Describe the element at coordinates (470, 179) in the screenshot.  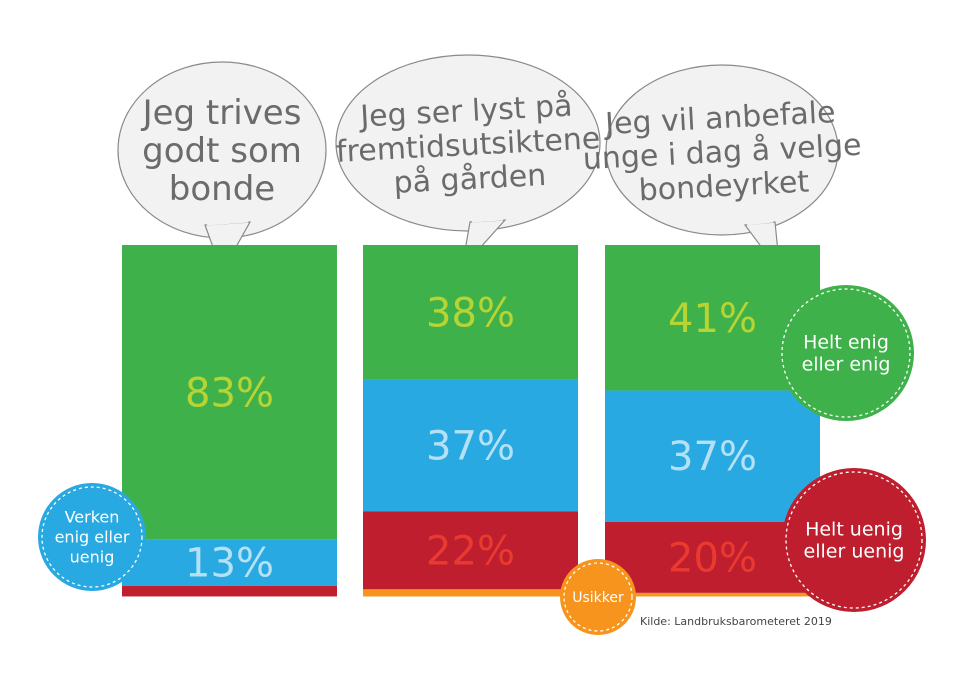
I see `category-label-2-line-3: på gården` at that location.